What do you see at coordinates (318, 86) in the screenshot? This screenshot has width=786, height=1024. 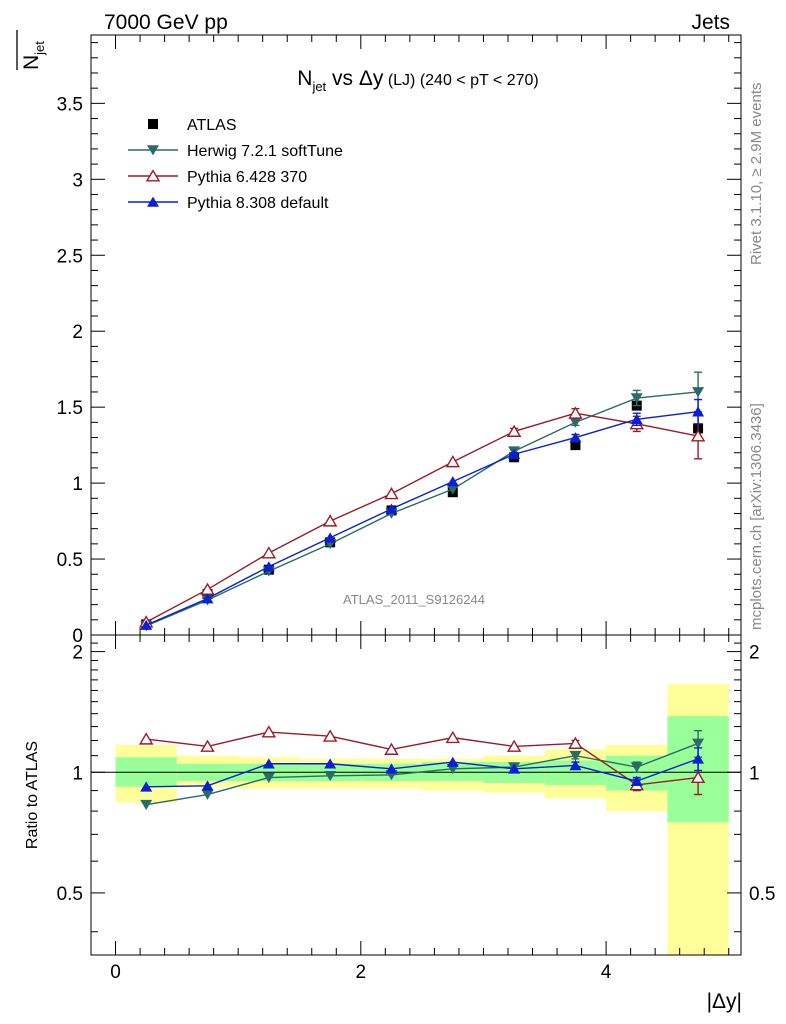 I see `title-jet-sub: jet` at bounding box center [318, 86].